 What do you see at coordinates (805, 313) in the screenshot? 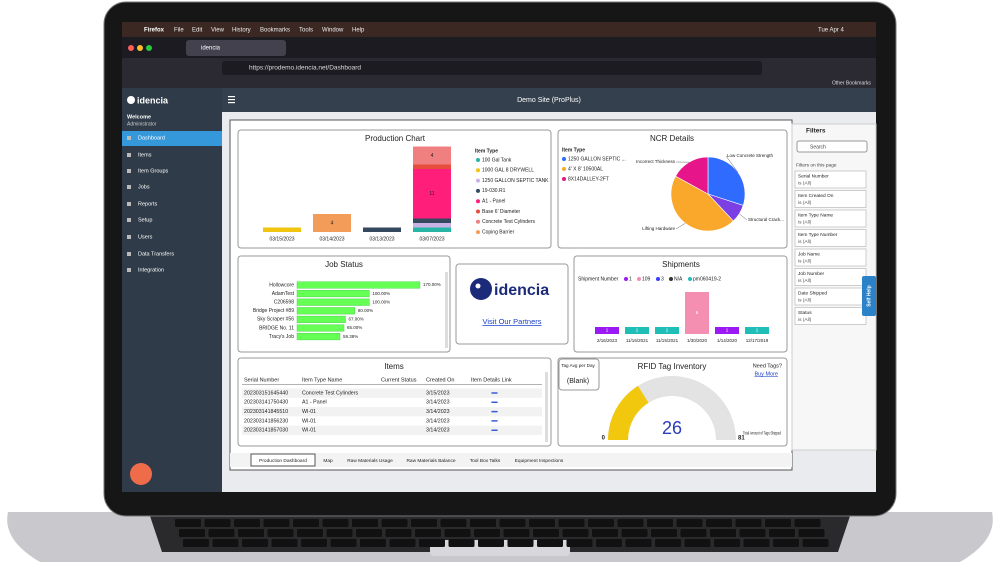
I see `filter-name: Status` at bounding box center [805, 313].